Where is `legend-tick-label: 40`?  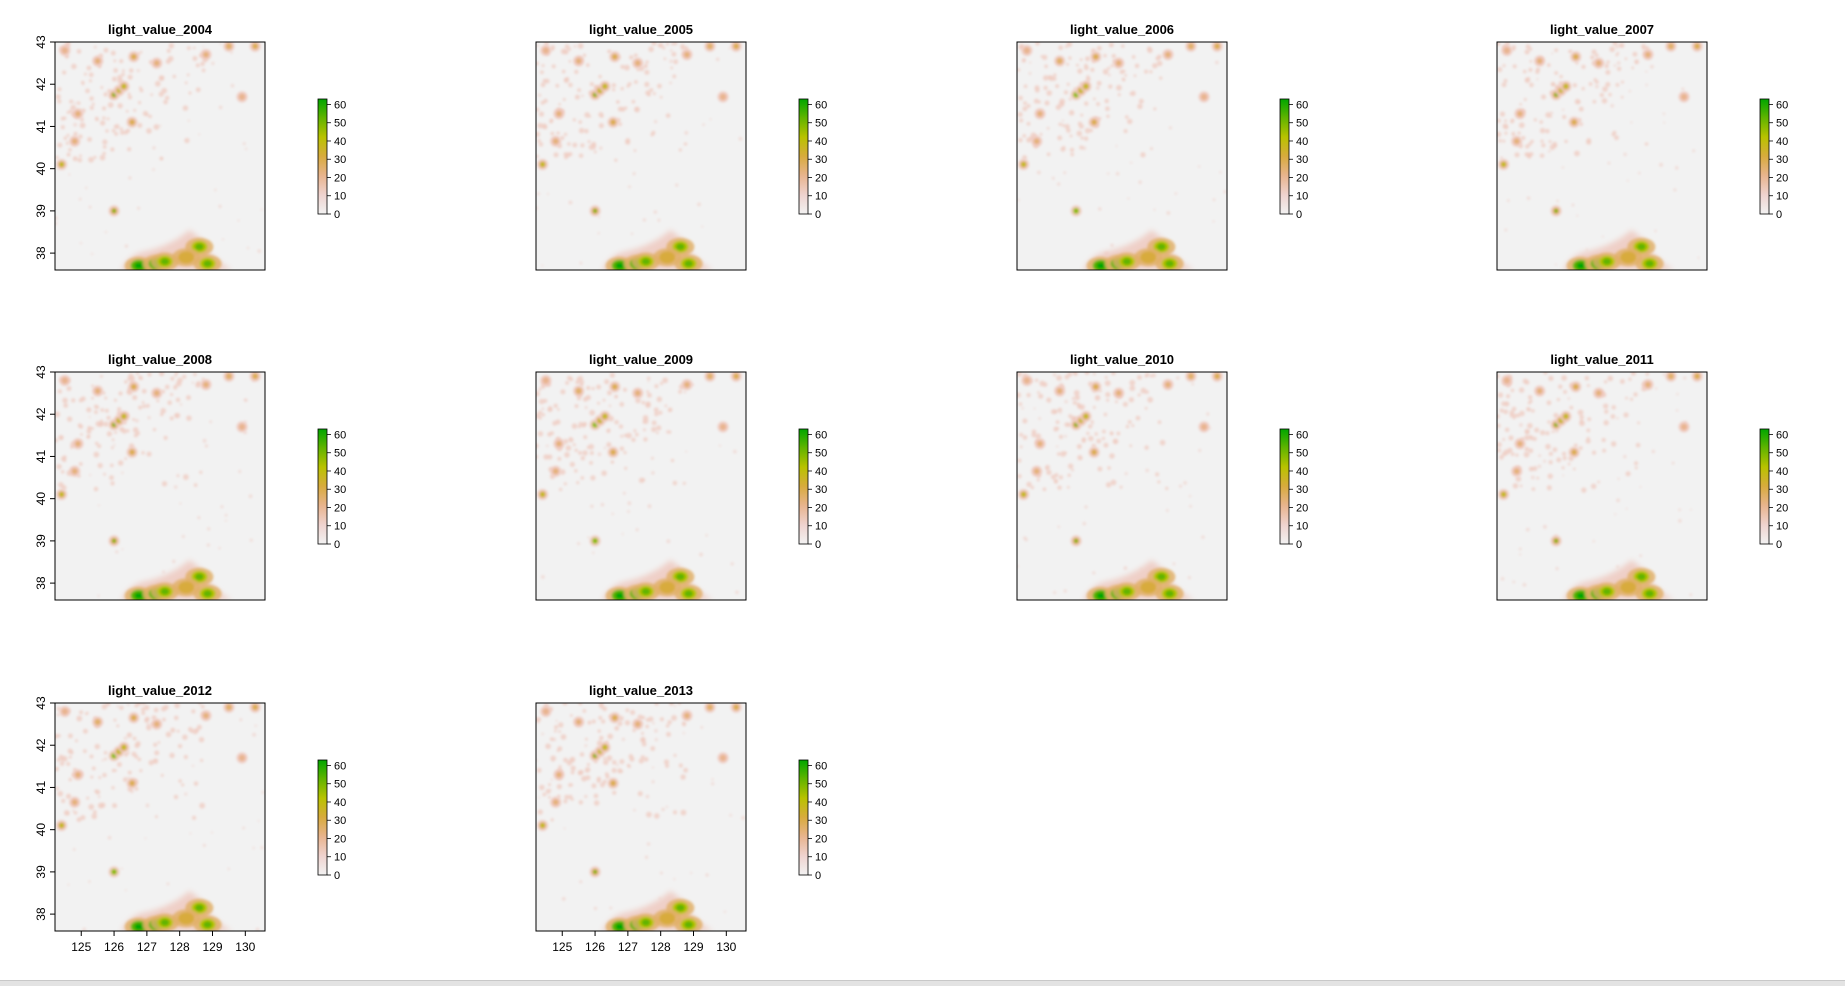 legend-tick-label: 40 is located at coordinates (1782, 142).